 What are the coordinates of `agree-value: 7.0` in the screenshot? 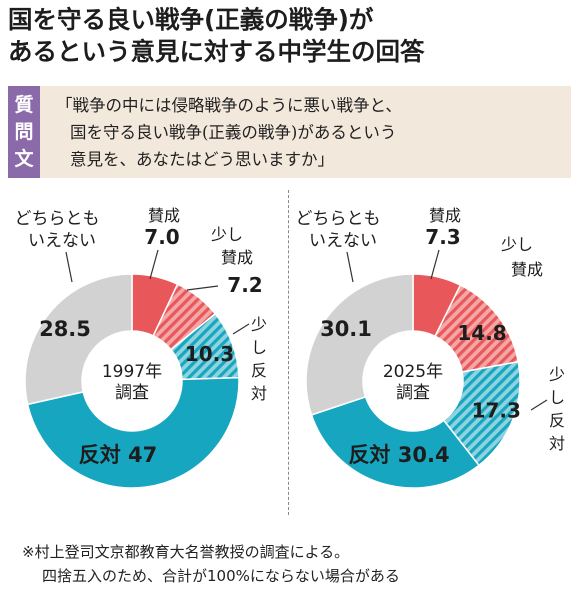 It's located at (161, 237).